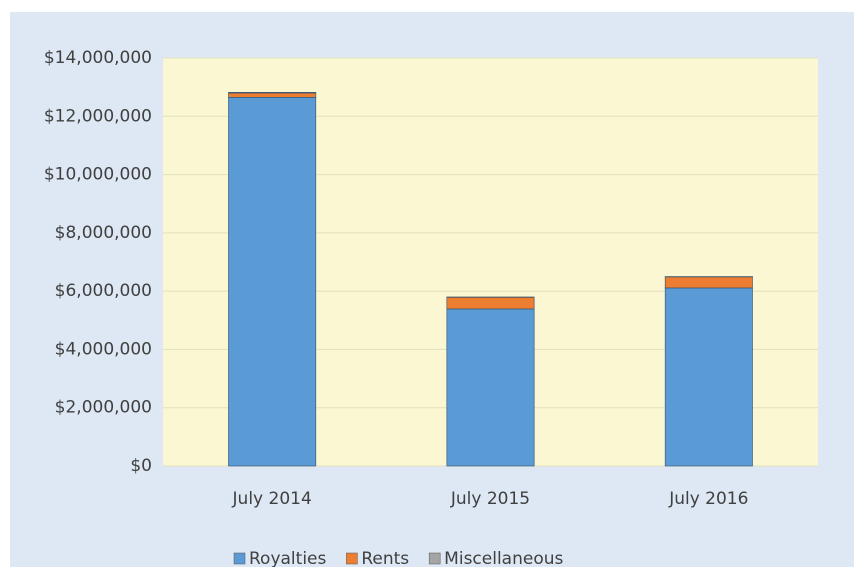 Image resolution: width=854 pixels, height=567 pixels. I want to click on x-tick-label: July 2014, so click(272, 499).